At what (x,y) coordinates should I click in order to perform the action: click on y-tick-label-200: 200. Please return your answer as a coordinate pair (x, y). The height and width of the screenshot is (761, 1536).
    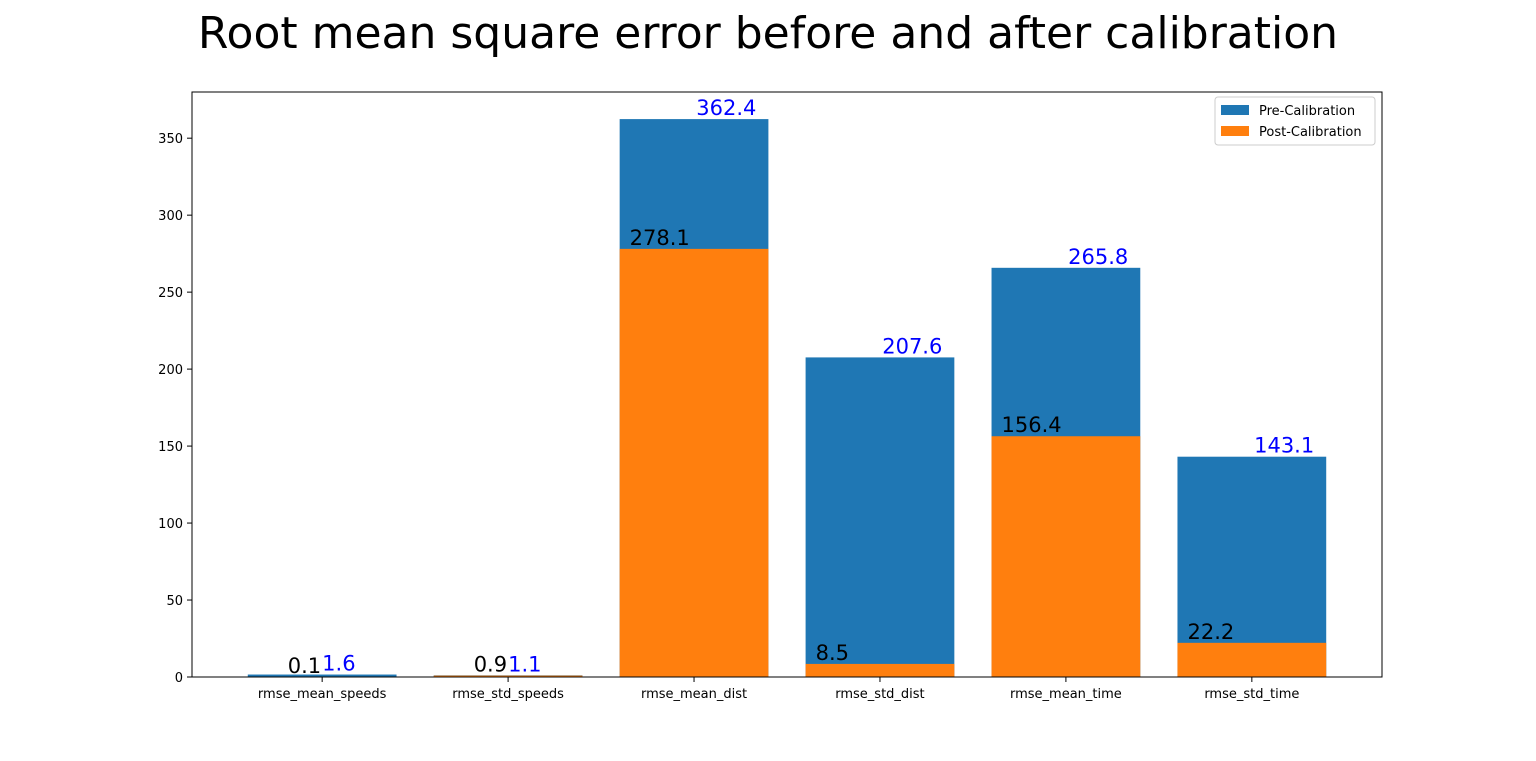
    Looking at the image, I should click on (170, 370).